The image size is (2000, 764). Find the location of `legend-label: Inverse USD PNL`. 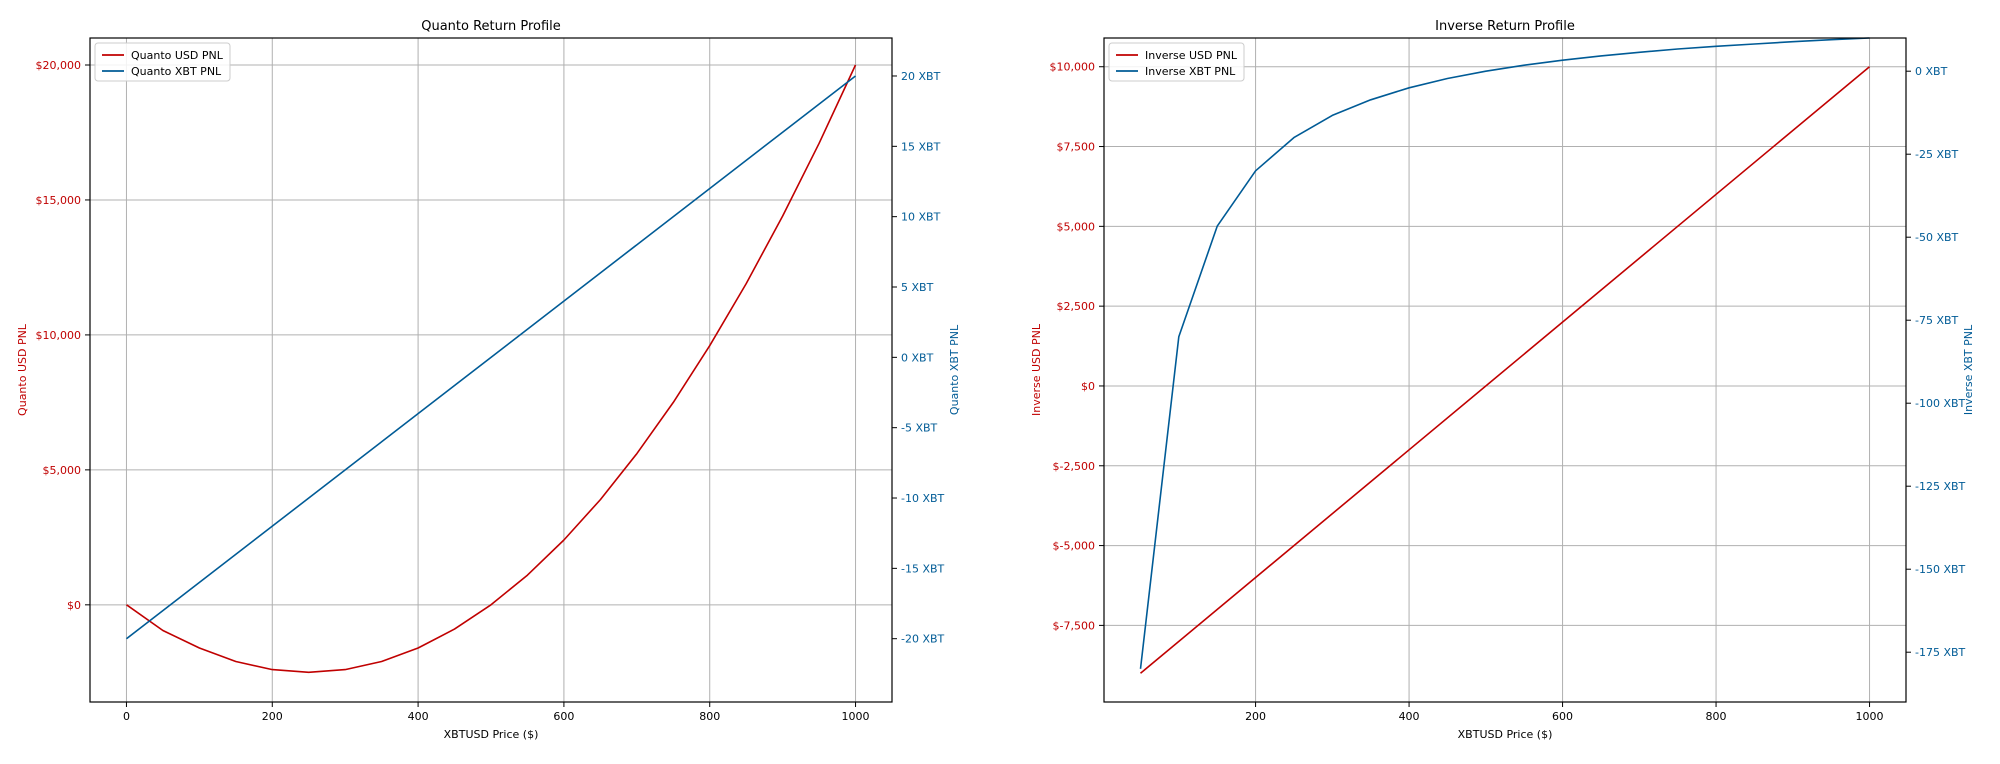

legend-label: Inverse USD PNL is located at coordinates (1191, 55).